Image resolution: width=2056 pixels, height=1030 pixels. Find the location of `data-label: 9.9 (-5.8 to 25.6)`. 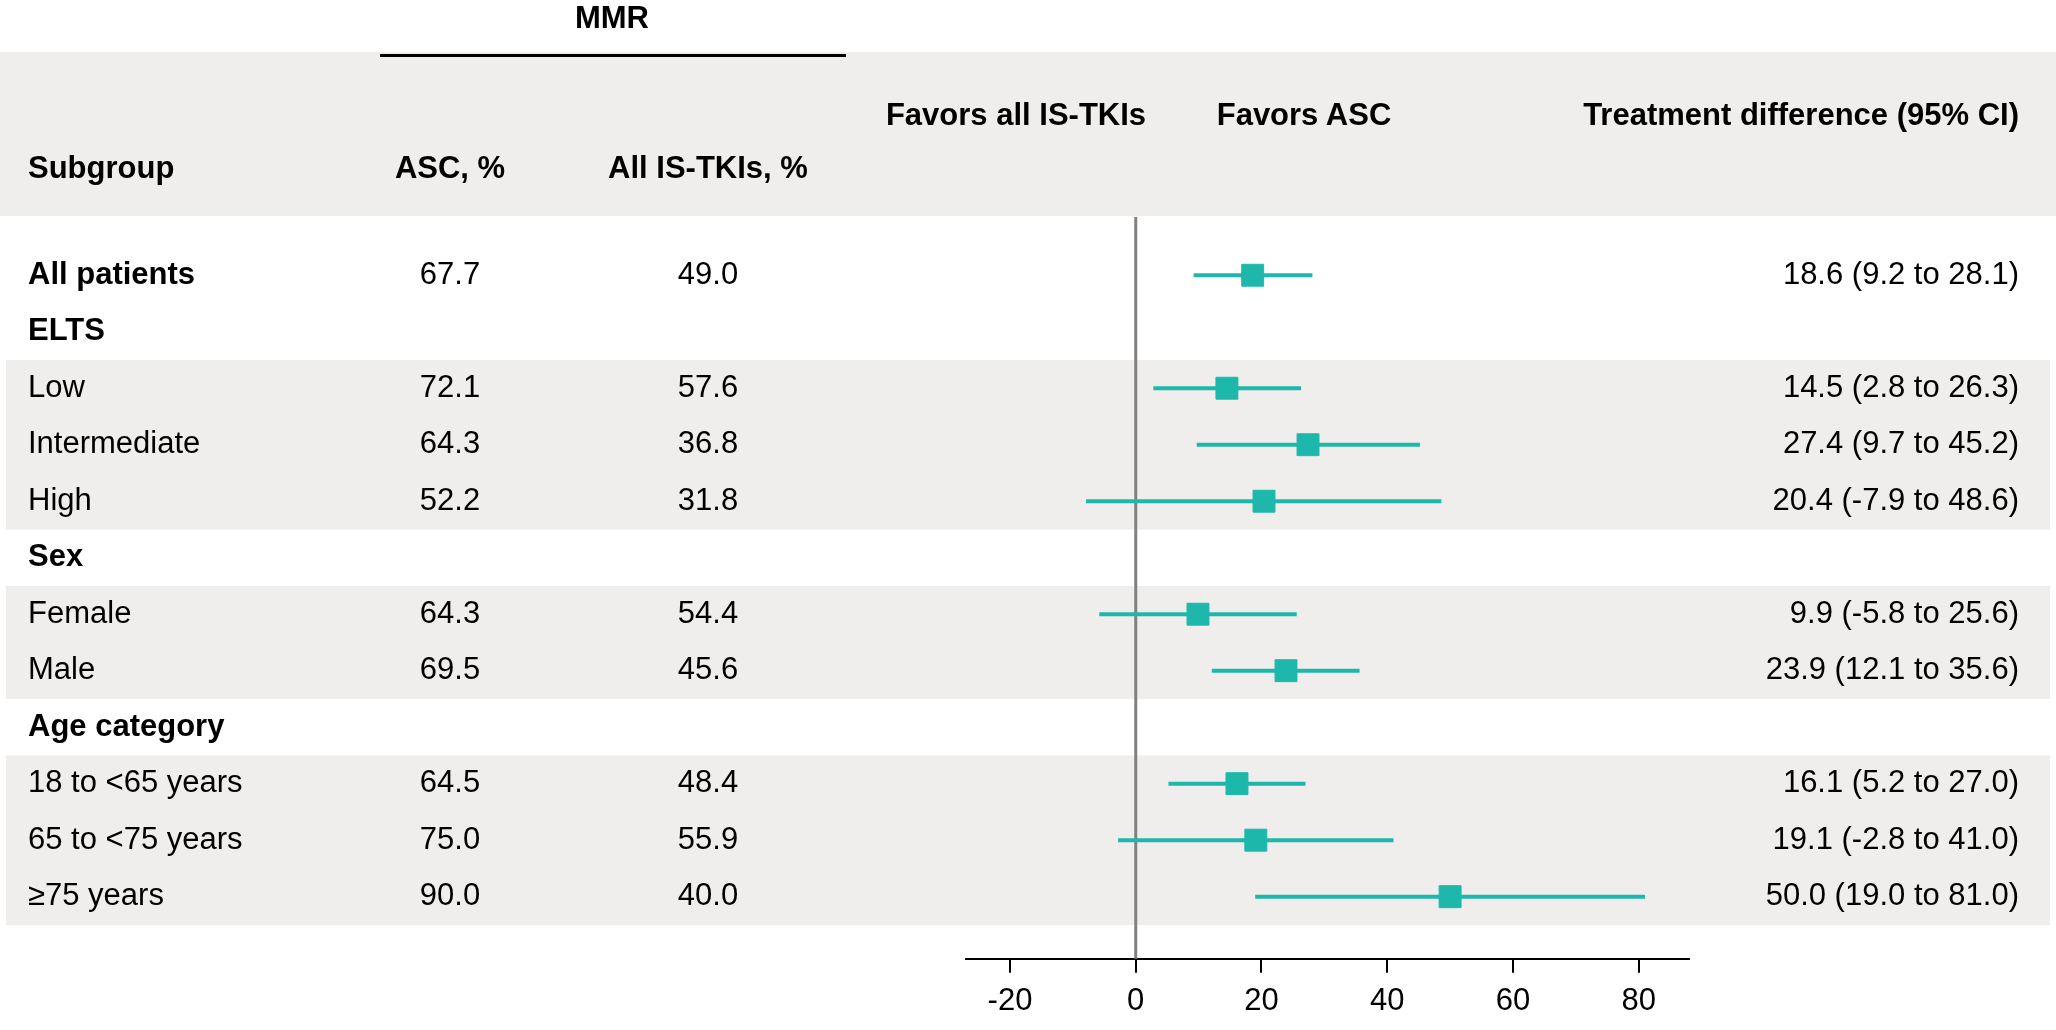

data-label: 9.9 (-5.8 to 25.6) is located at coordinates (1904, 612).